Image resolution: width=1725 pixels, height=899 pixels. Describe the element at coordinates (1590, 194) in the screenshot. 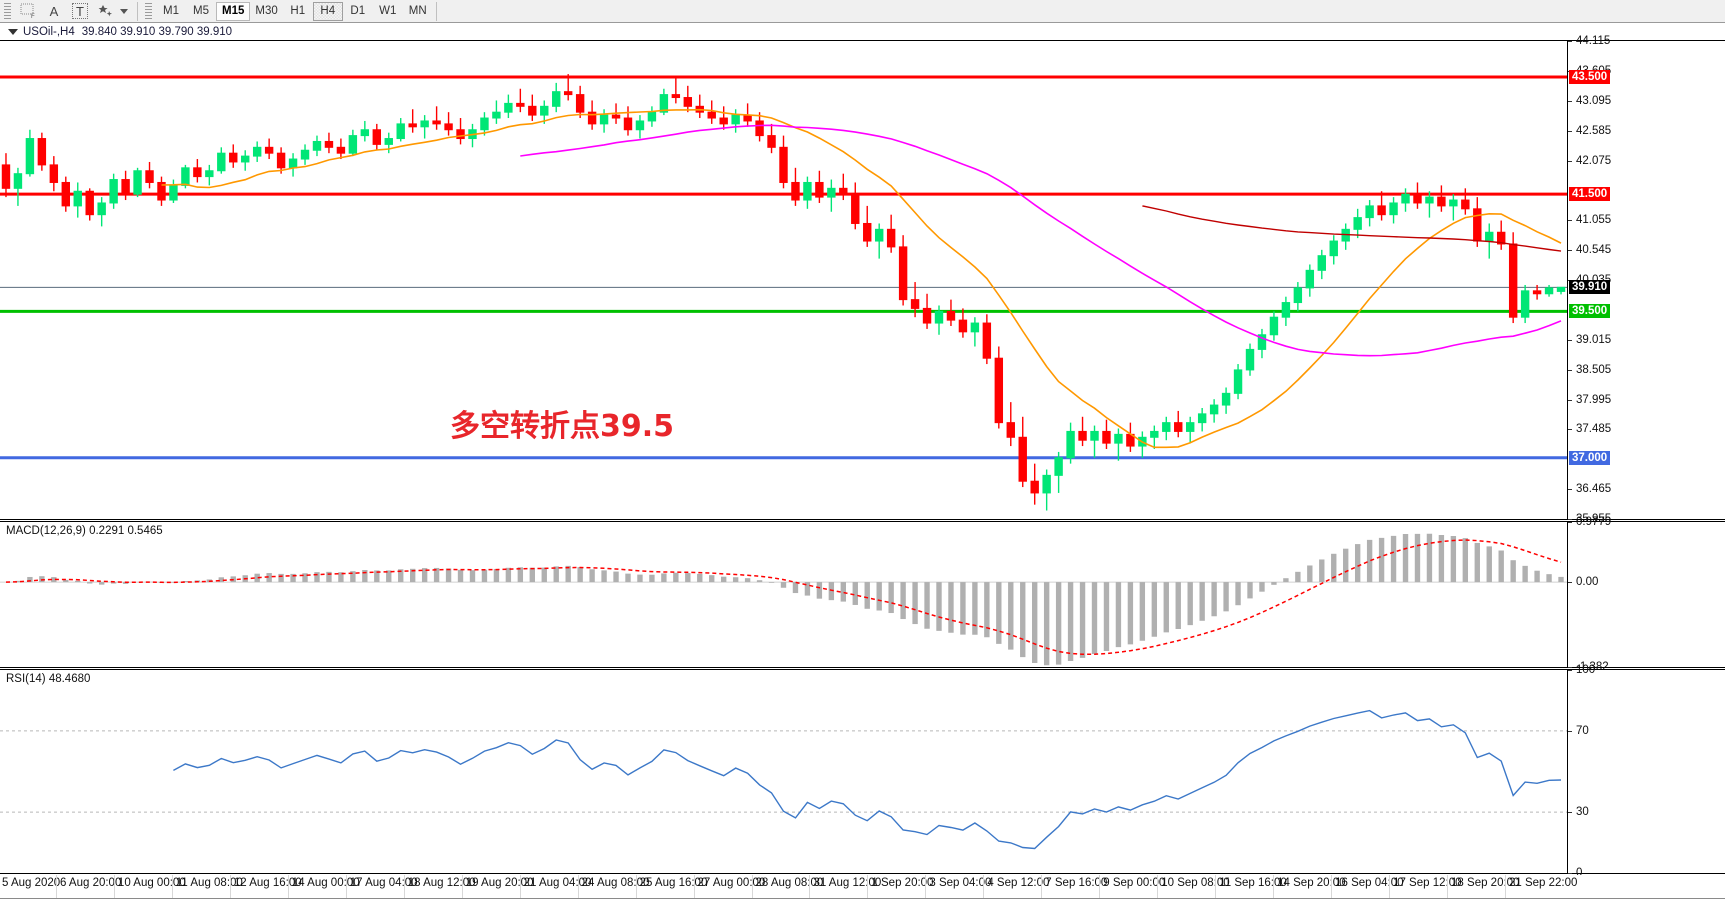

I see `price-level-chip: 41.500` at that location.